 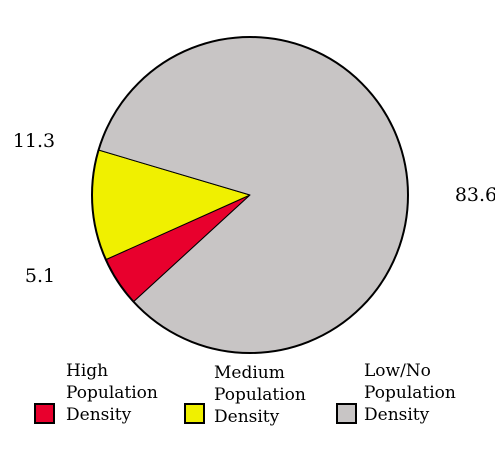 What do you see at coordinates (475, 195) in the screenshot?
I see `data-label-low: 83.6` at bounding box center [475, 195].